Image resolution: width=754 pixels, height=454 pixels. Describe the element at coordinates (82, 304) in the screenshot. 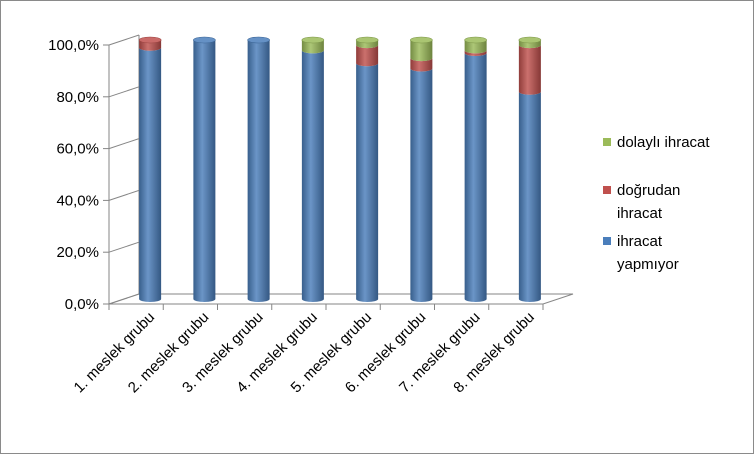

I see `y-tick-label: 0,0%` at that location.